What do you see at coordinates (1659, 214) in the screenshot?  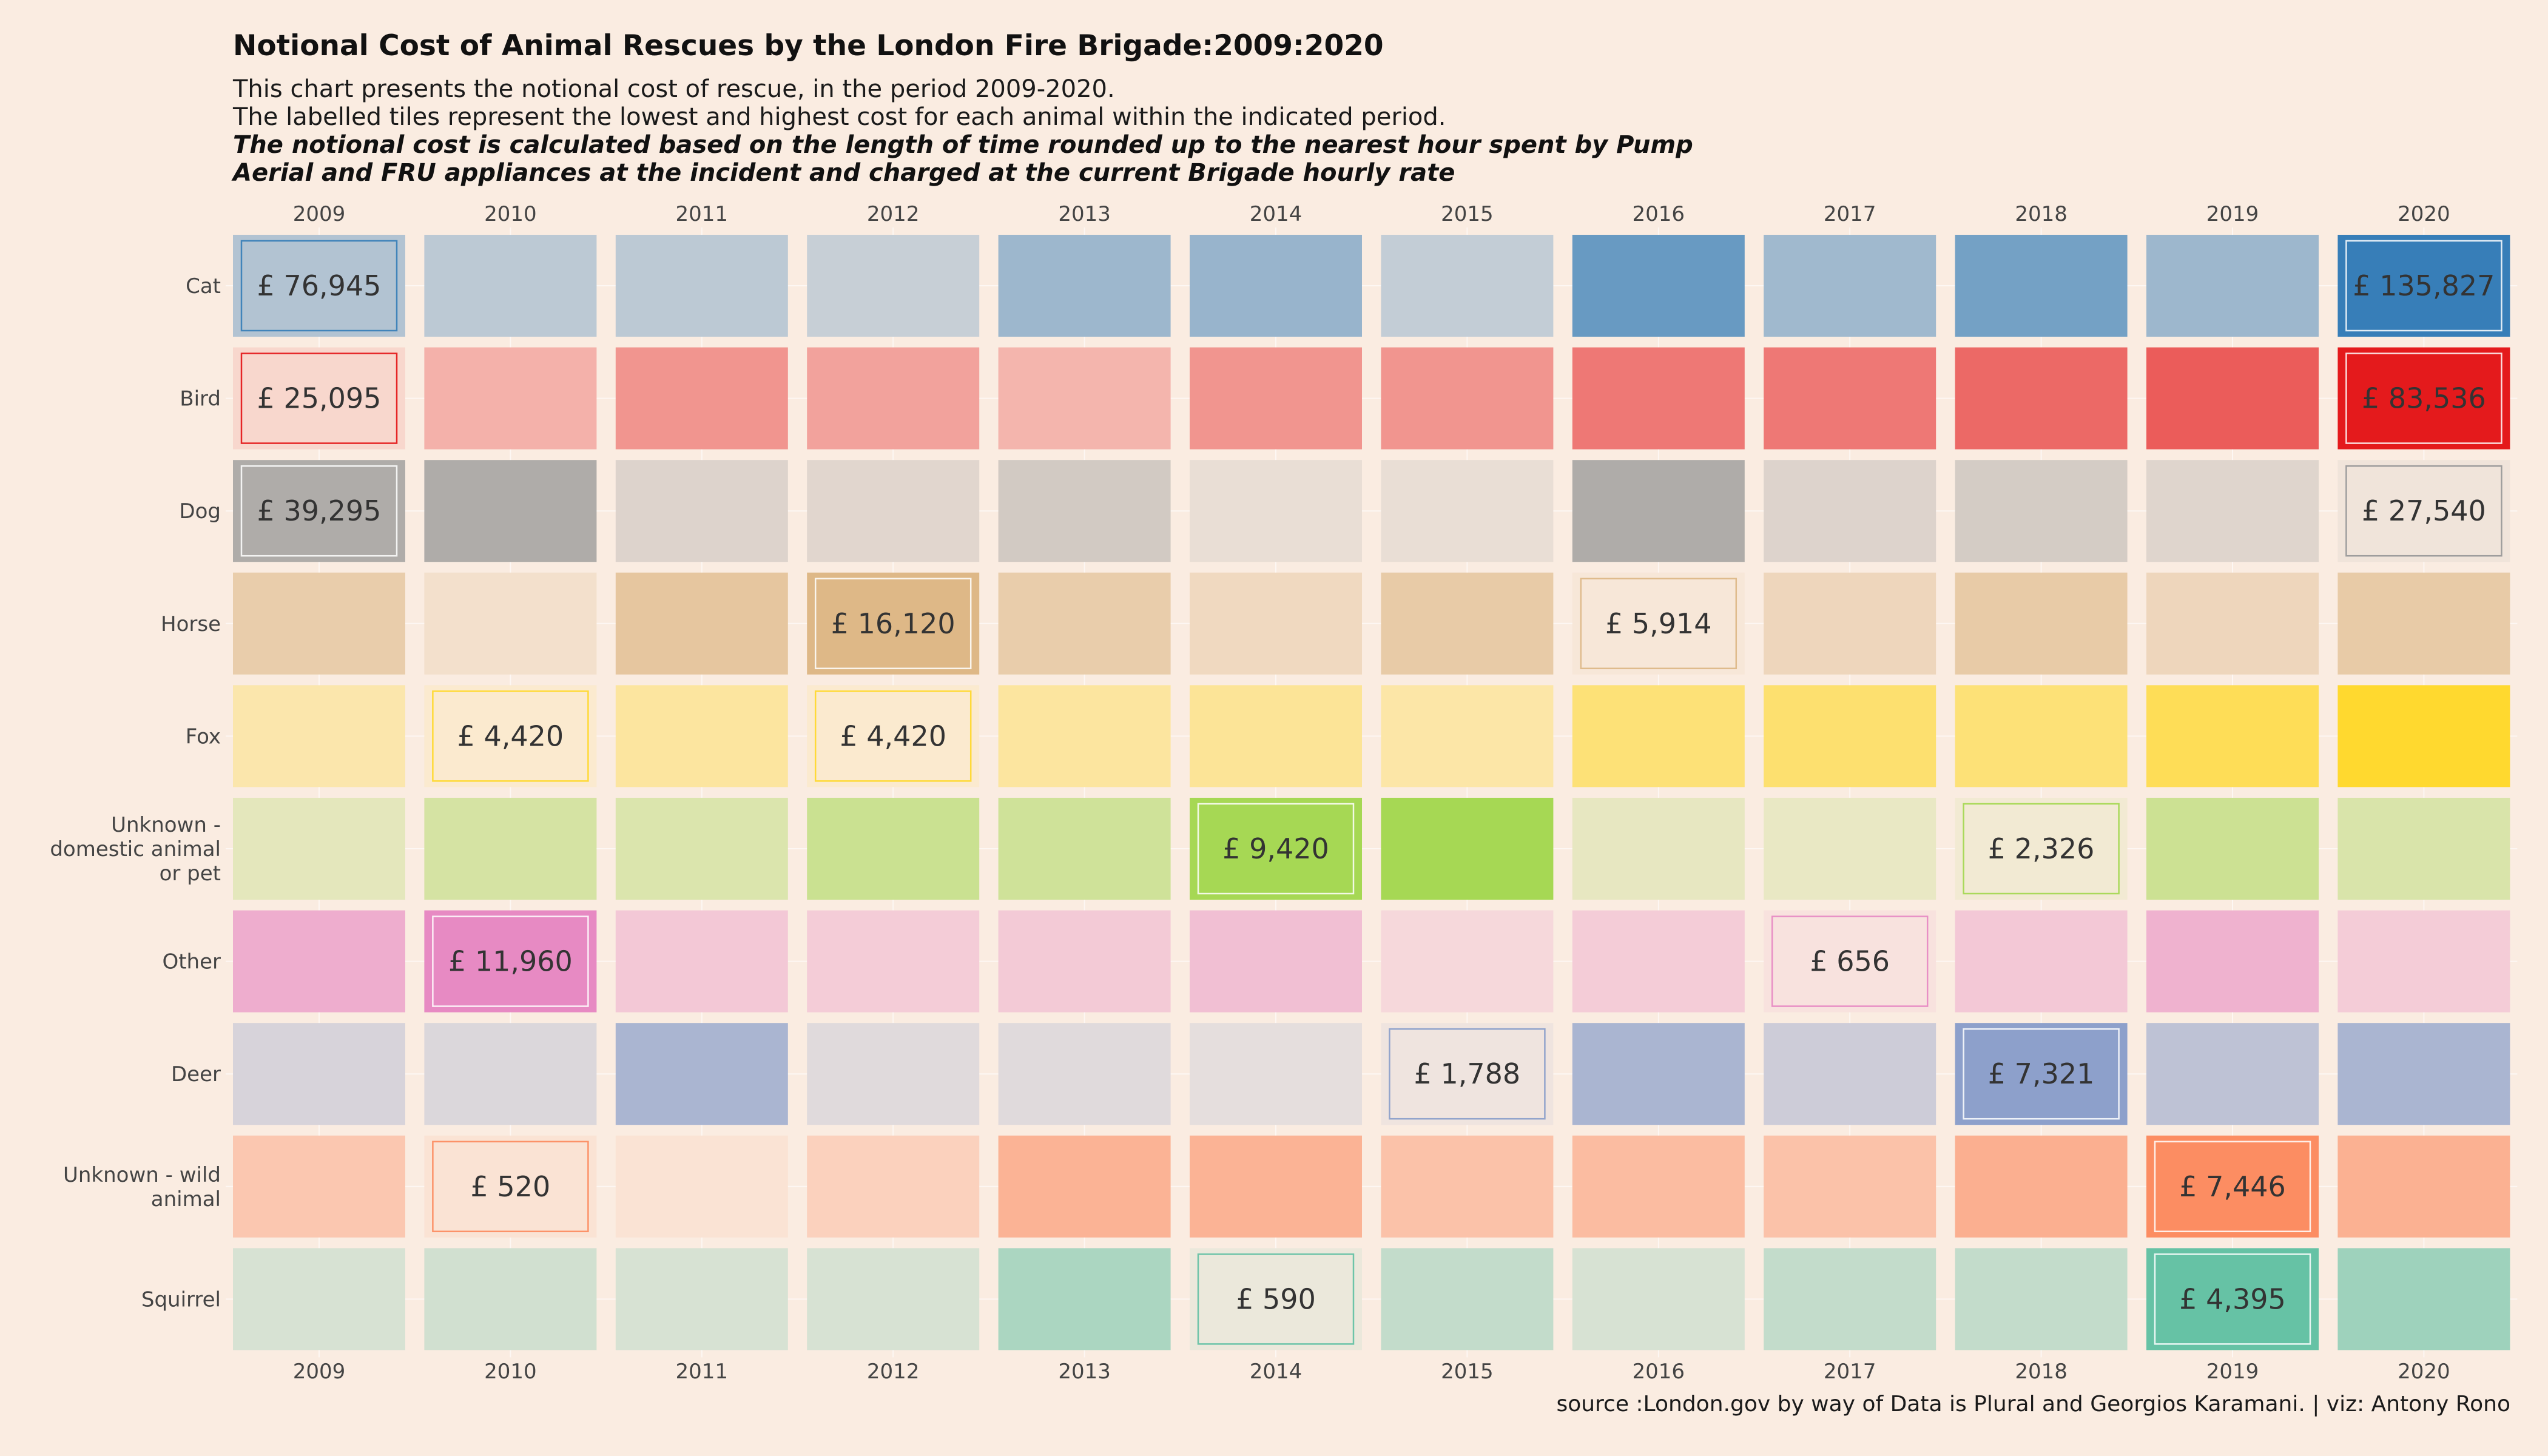 I see `x-tick-label-top: 2016` at bounding box center [1659, 214].